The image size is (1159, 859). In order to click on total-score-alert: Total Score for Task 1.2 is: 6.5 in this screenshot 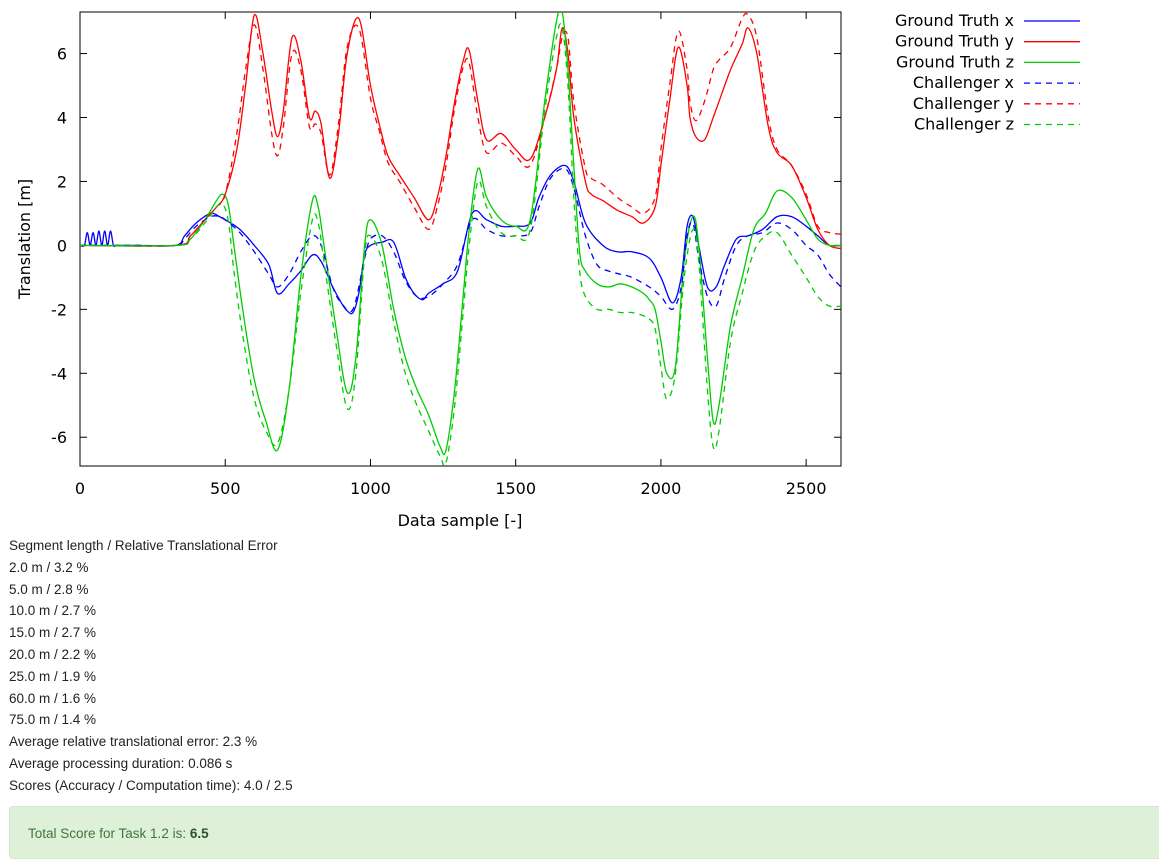, I will do `click(584, 832)`.